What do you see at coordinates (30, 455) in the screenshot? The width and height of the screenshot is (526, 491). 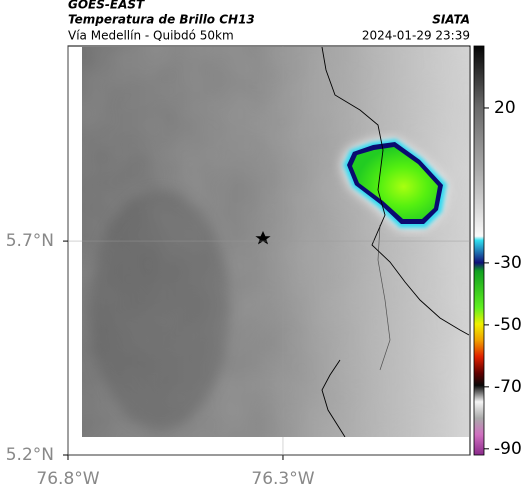 I see `y-tick-label: 5.2°N` at bounding box center [30, 455].